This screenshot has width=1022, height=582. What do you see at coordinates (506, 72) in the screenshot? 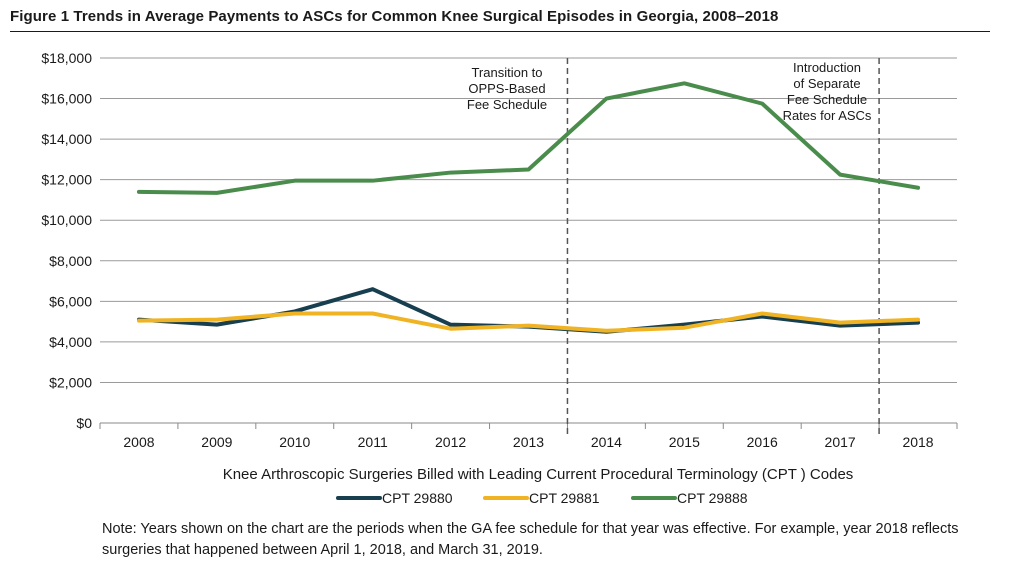
I see `annotation-text-line: Transition to` at bounding box center [506, 72].